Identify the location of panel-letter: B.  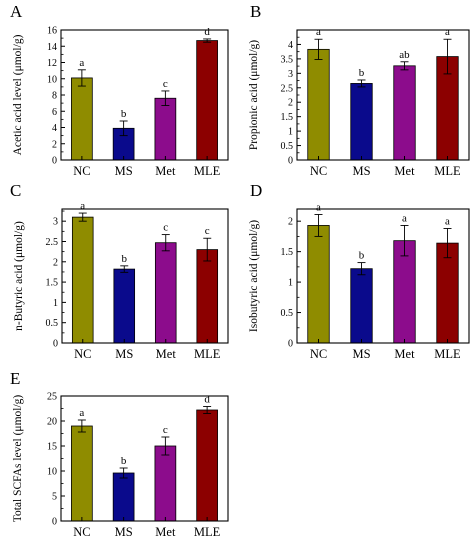
(255, 11).